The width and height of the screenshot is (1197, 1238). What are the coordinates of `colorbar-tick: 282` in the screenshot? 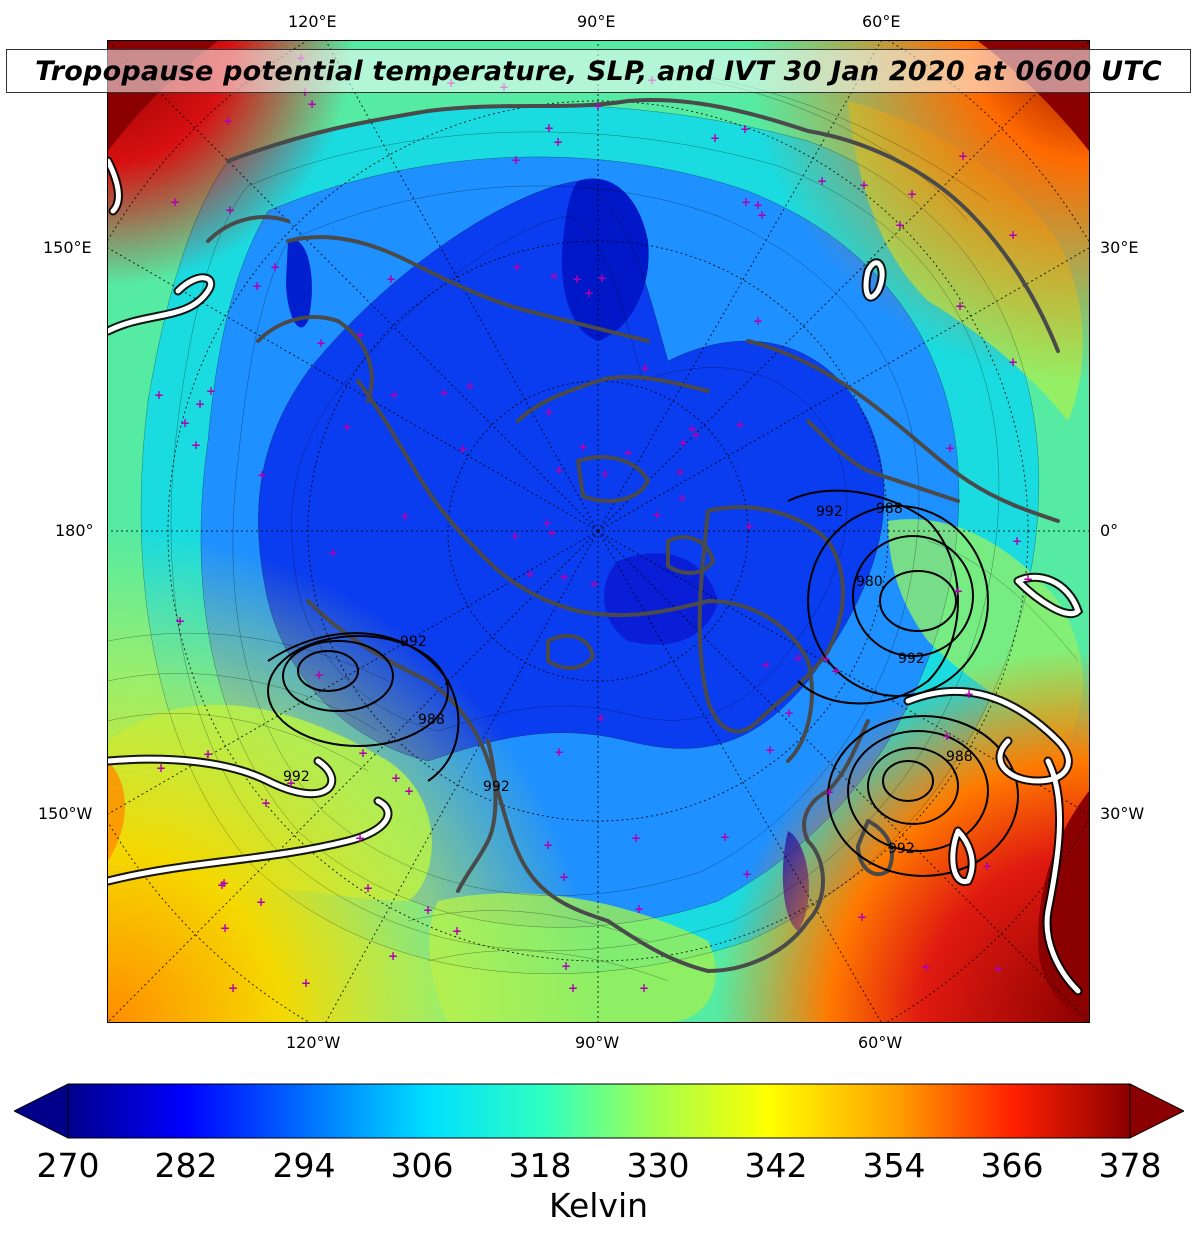 It's located at (186, 1165).